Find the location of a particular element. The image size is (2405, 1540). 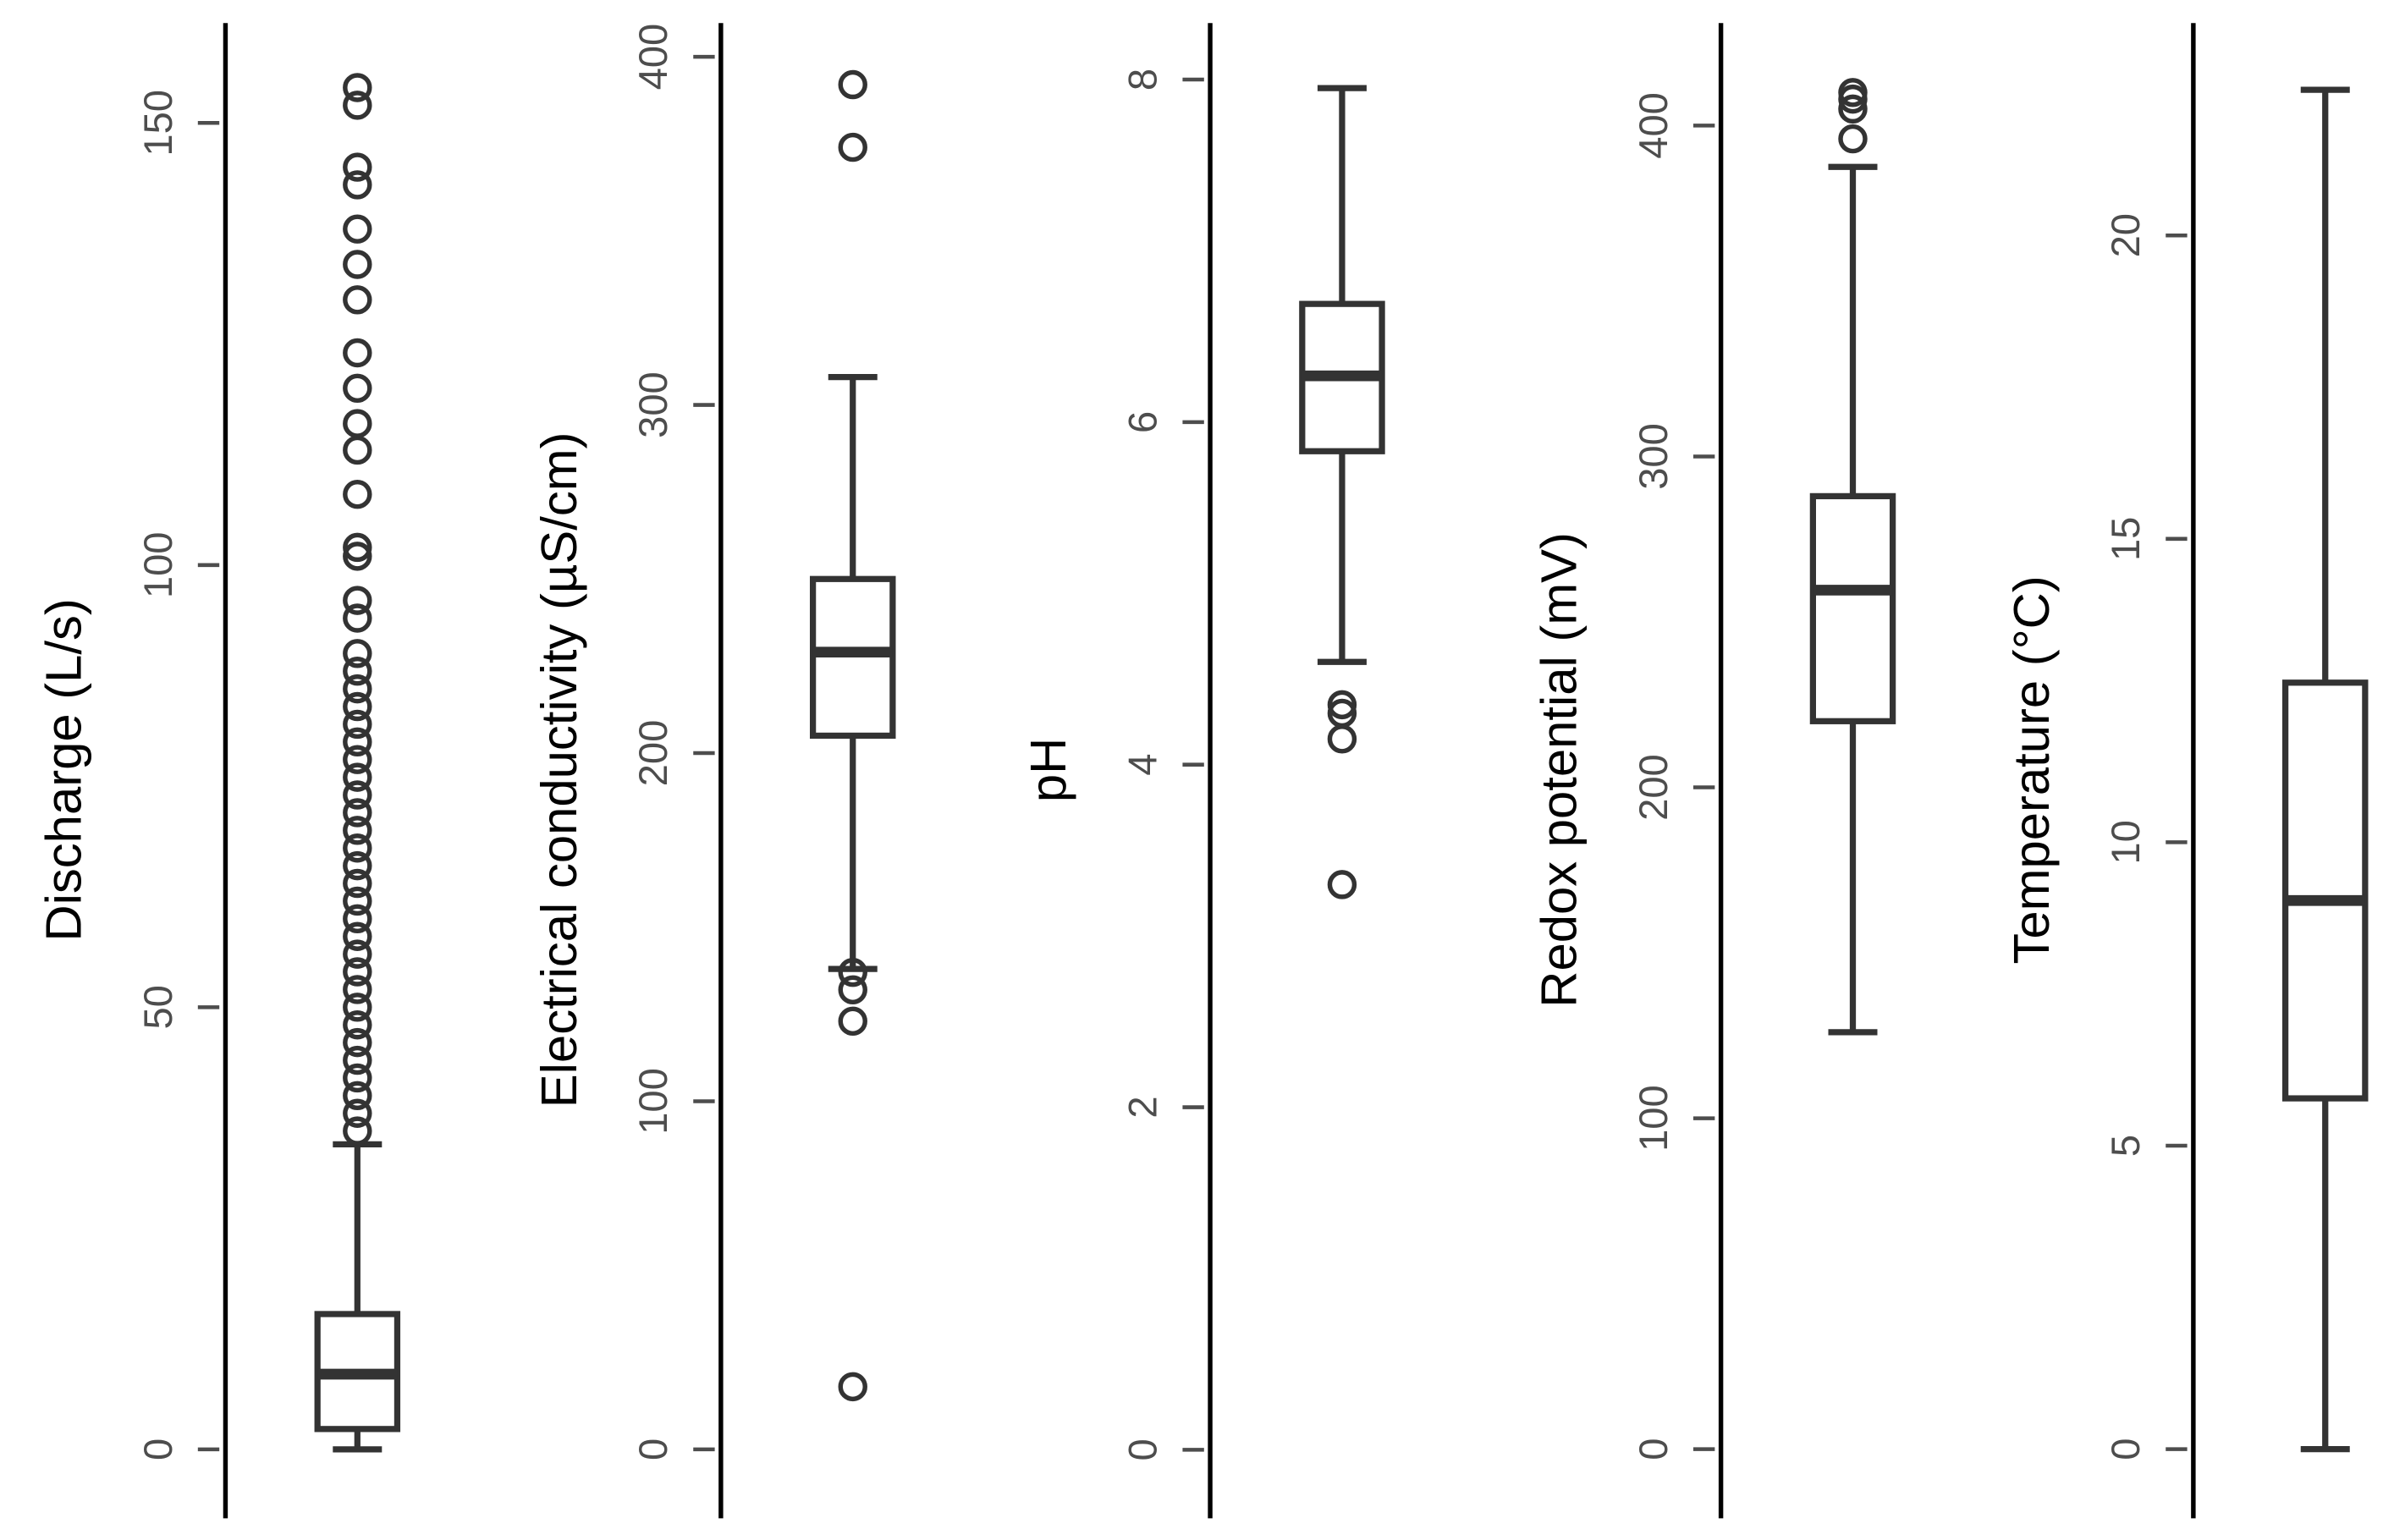

y-tick-label: 6 is located at coordinates (1142, 422).